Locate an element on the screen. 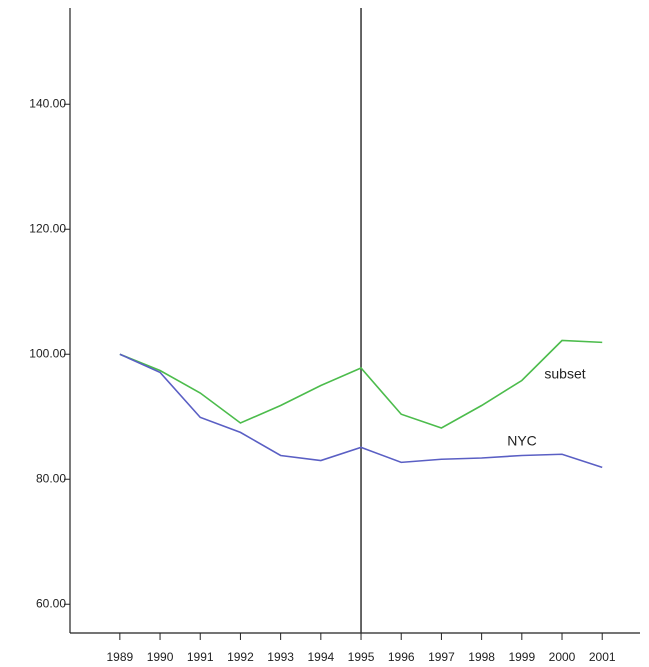 This screenshot has height=667, width=649. x-tick-label: 2000 is located at coordinates (562, 657).